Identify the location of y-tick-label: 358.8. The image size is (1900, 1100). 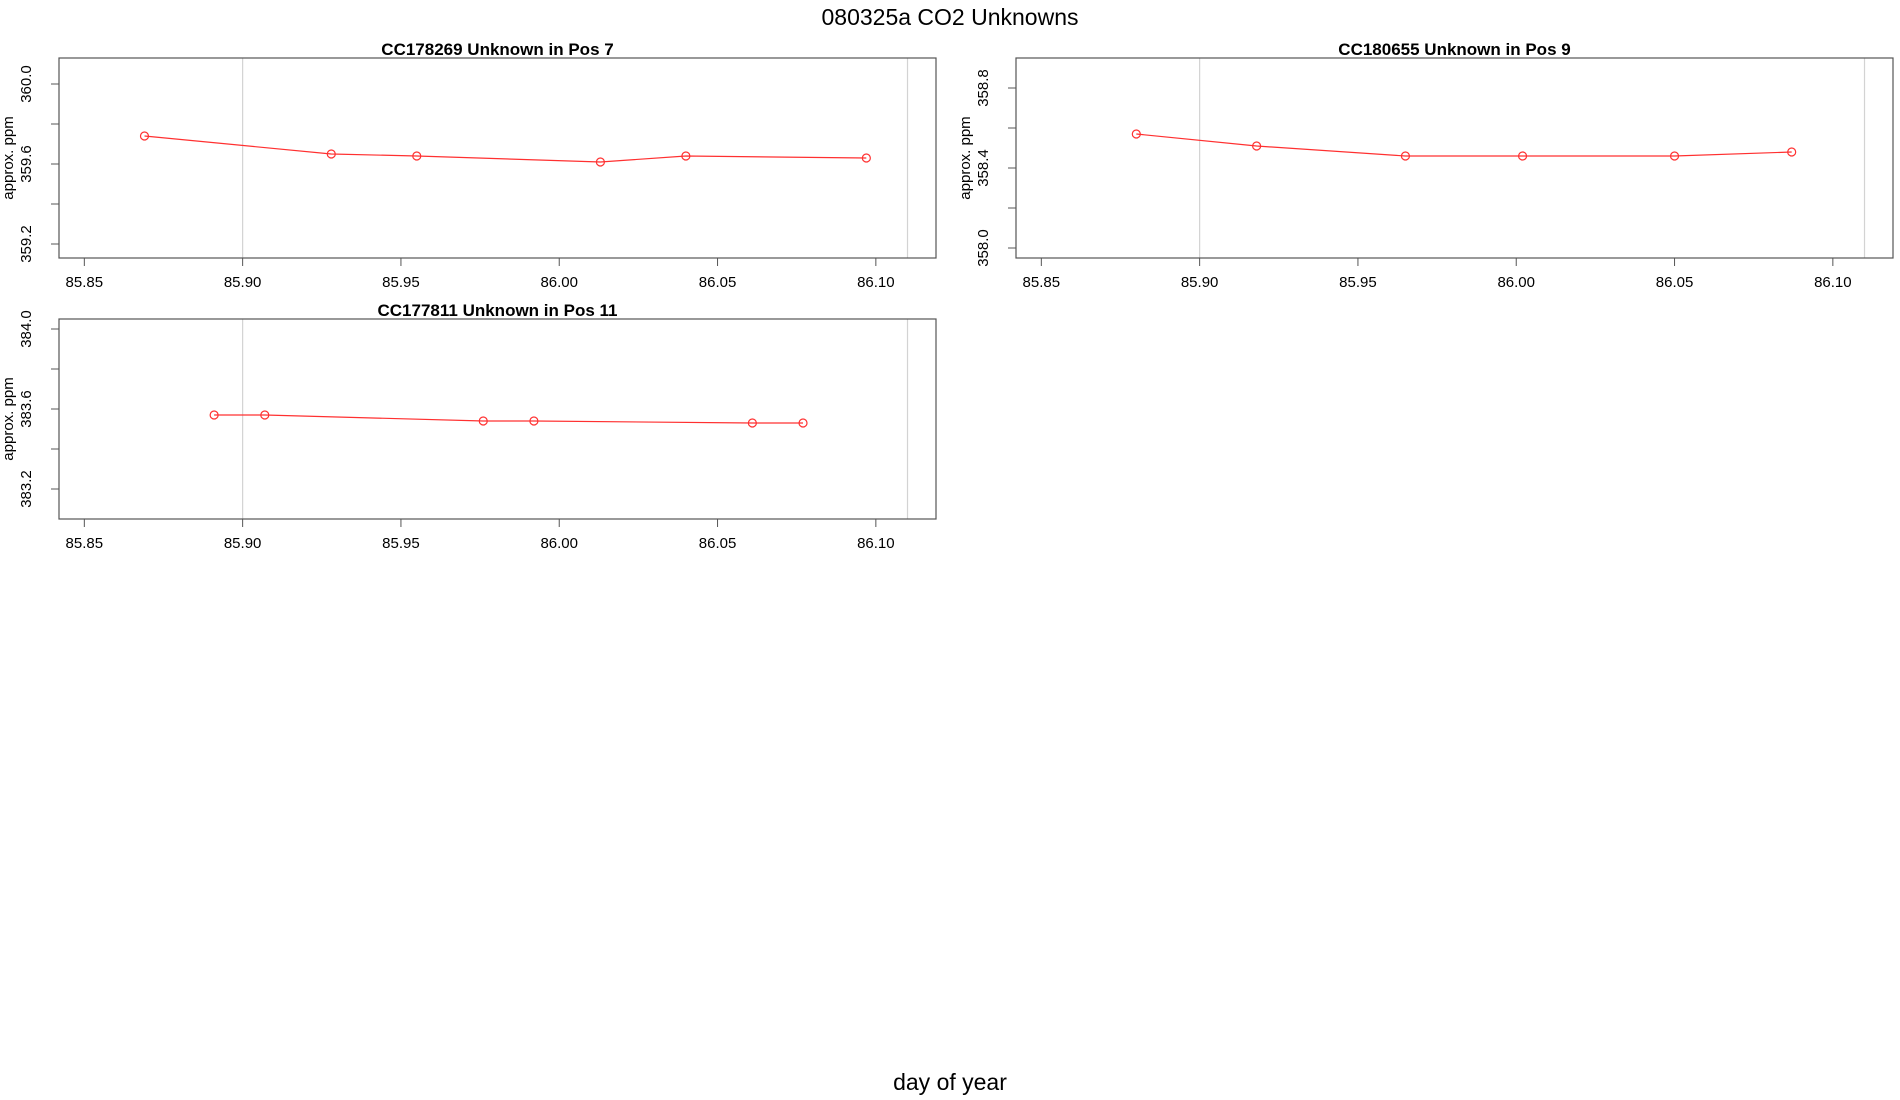
(983, 88).